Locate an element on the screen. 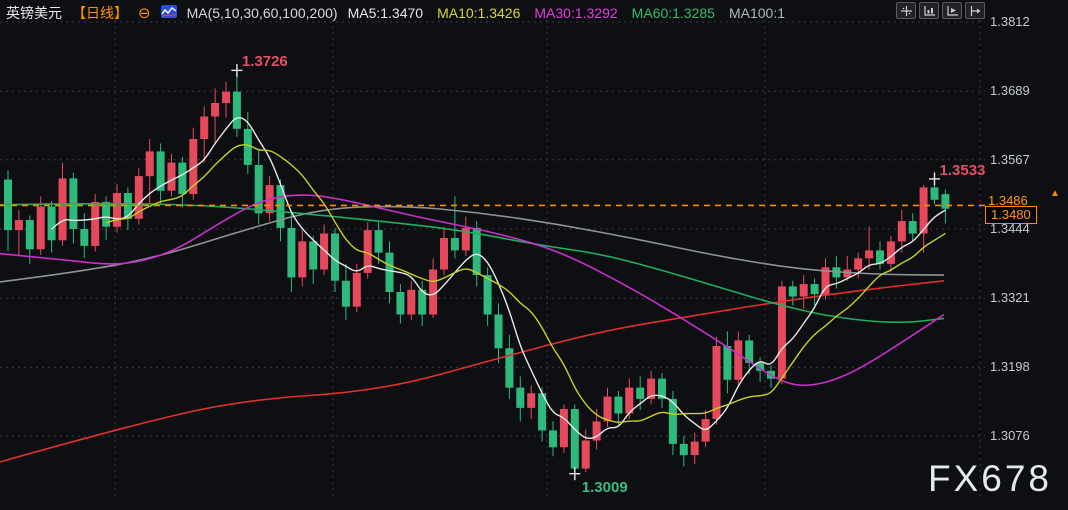 Image resolution: width=1068 pixels, height=510 pixels. move-crosshair-icon is located at coordinates (906, 10).